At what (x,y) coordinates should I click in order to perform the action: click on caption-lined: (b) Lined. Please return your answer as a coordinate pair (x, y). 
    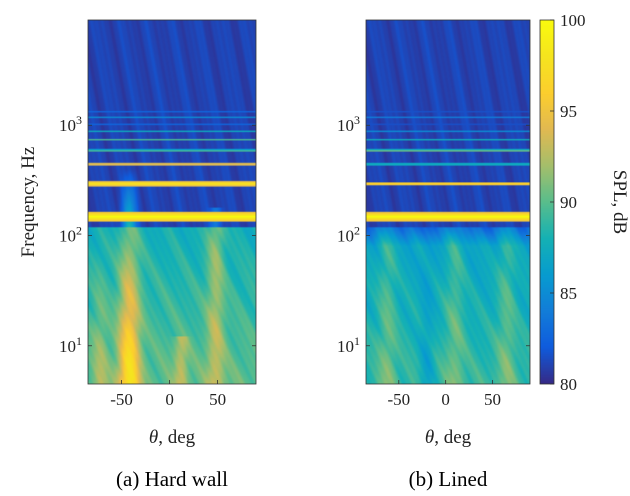
    Looking at the image, I should click on (448, 479).